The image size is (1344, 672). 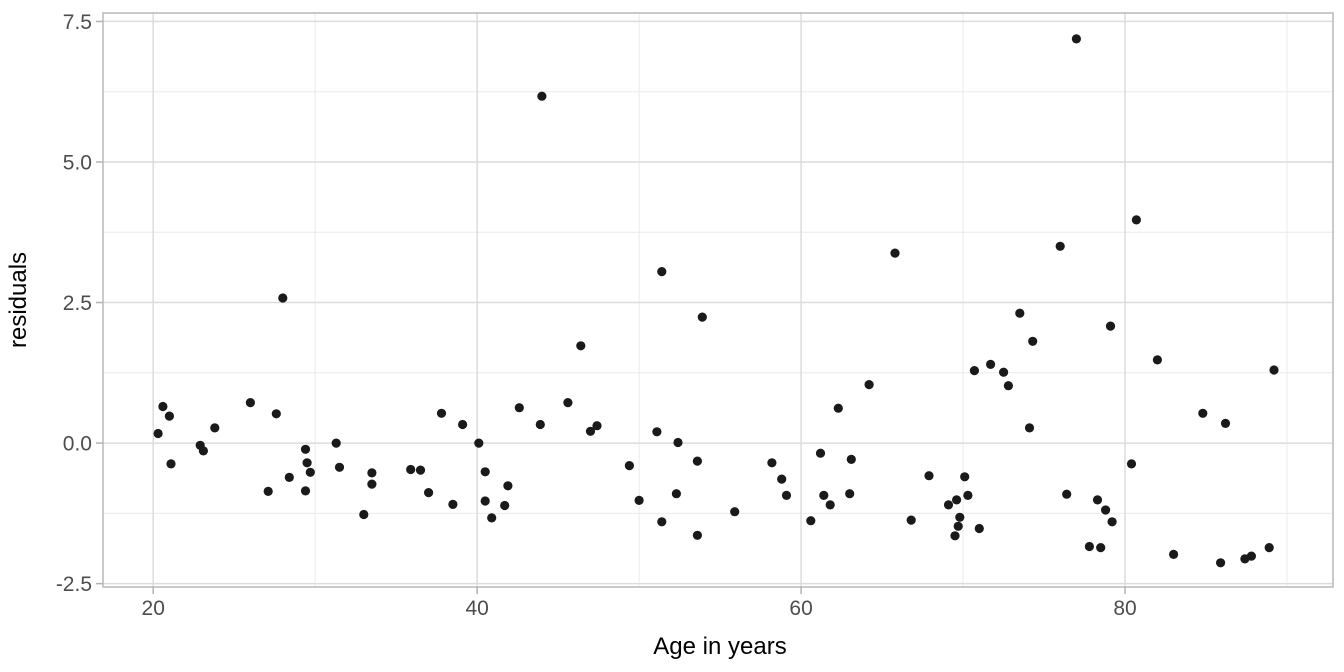 What do you see at coordinates (77, 162) in the screenshot?
I see `y-tick-label: 5.0` at bounding box center [77, 162].